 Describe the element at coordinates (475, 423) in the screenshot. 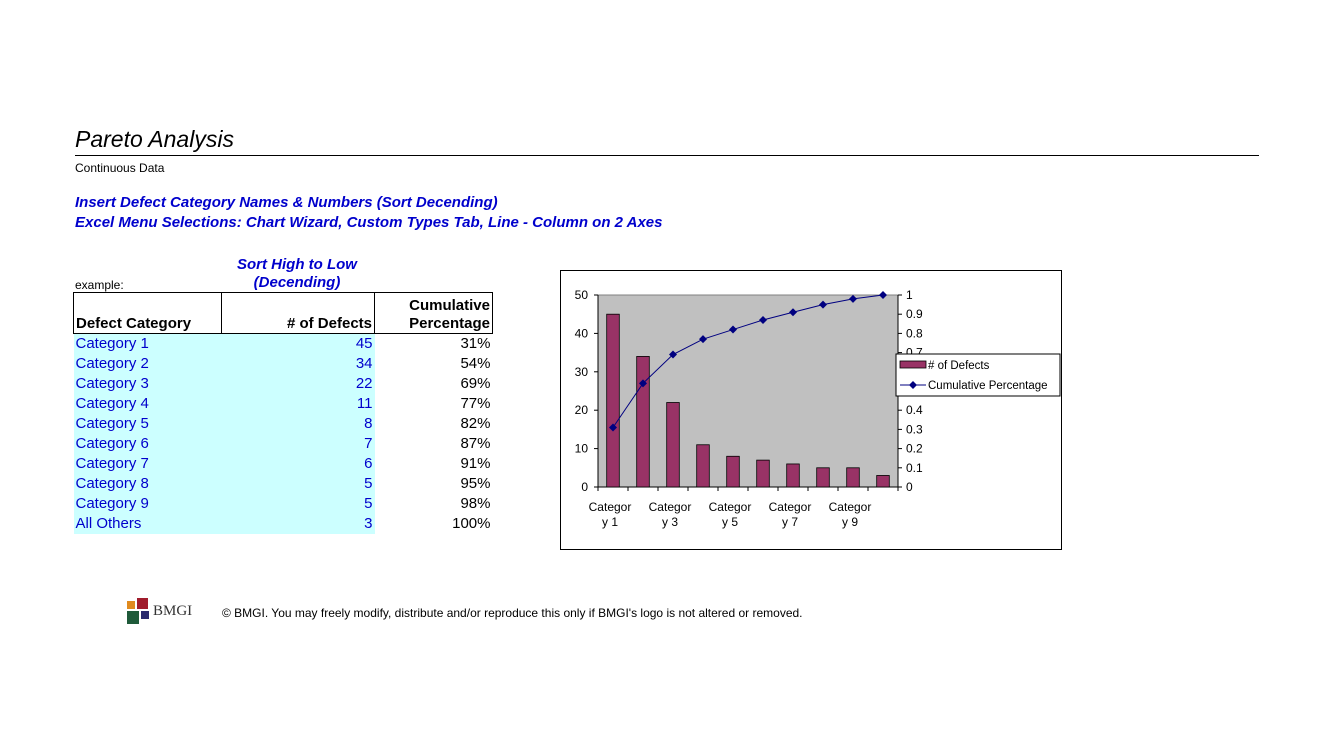

I see `cell-cumulative: 82%` at that location.